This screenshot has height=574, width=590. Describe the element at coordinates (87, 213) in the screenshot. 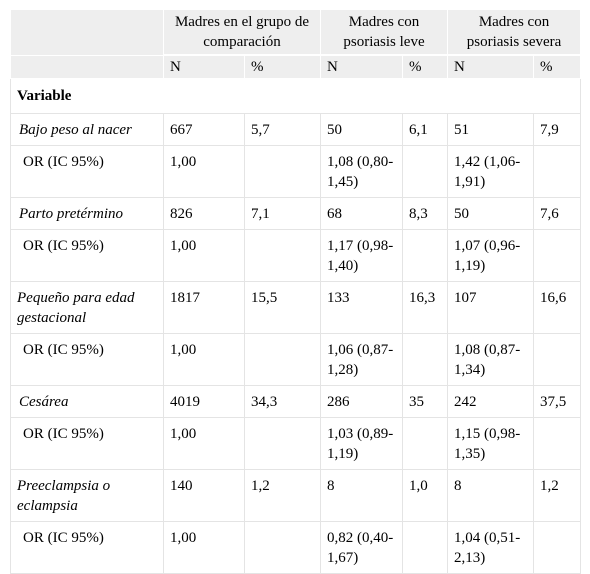

I see `row-label: Parto pretérmino` at that location.